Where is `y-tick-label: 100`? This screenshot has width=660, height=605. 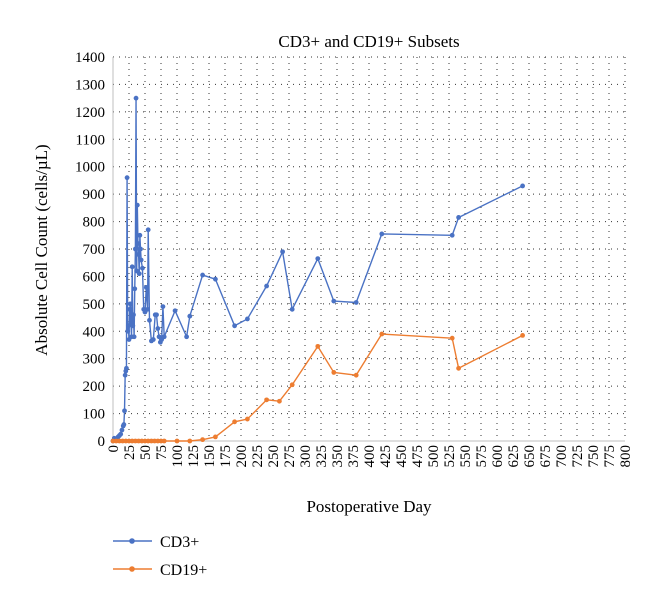 y-tick-label: 100 is located at coordinates (94, 415).